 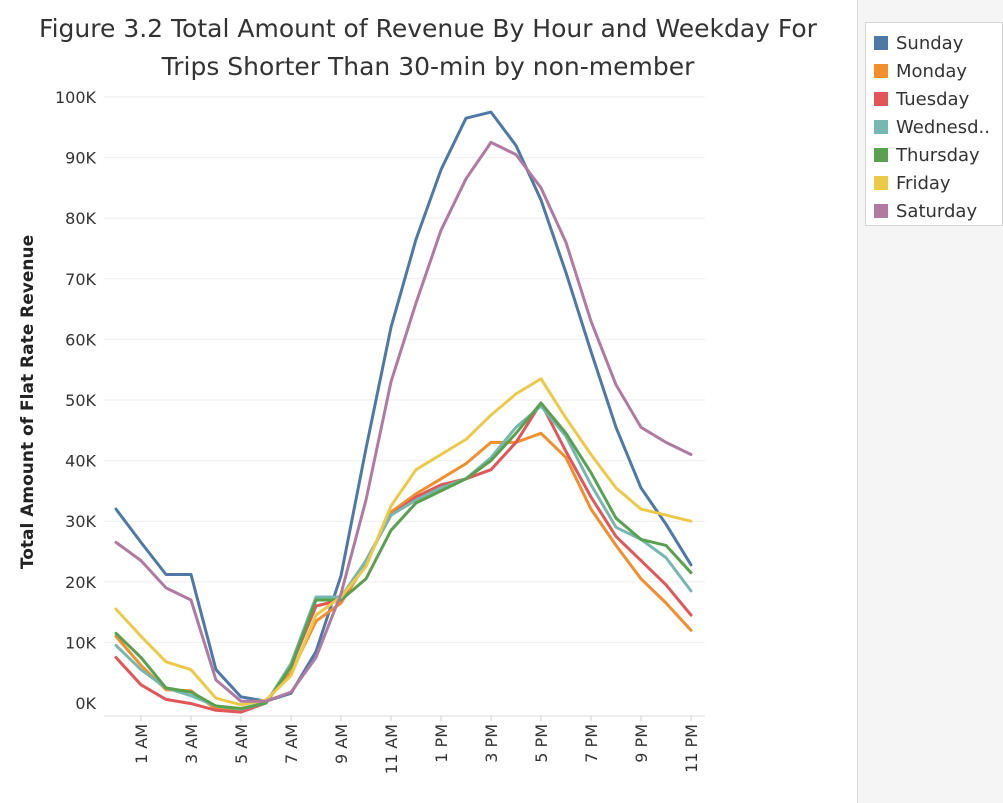 What do you see at coordinates (441, 743) in the screenshot?
I see `x-tick-label: 1 PM` at bounding box center [441, 743].